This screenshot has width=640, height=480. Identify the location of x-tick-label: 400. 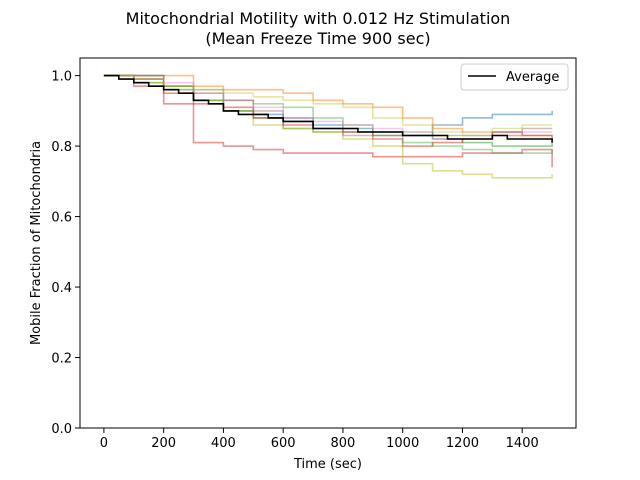
(223, 443).